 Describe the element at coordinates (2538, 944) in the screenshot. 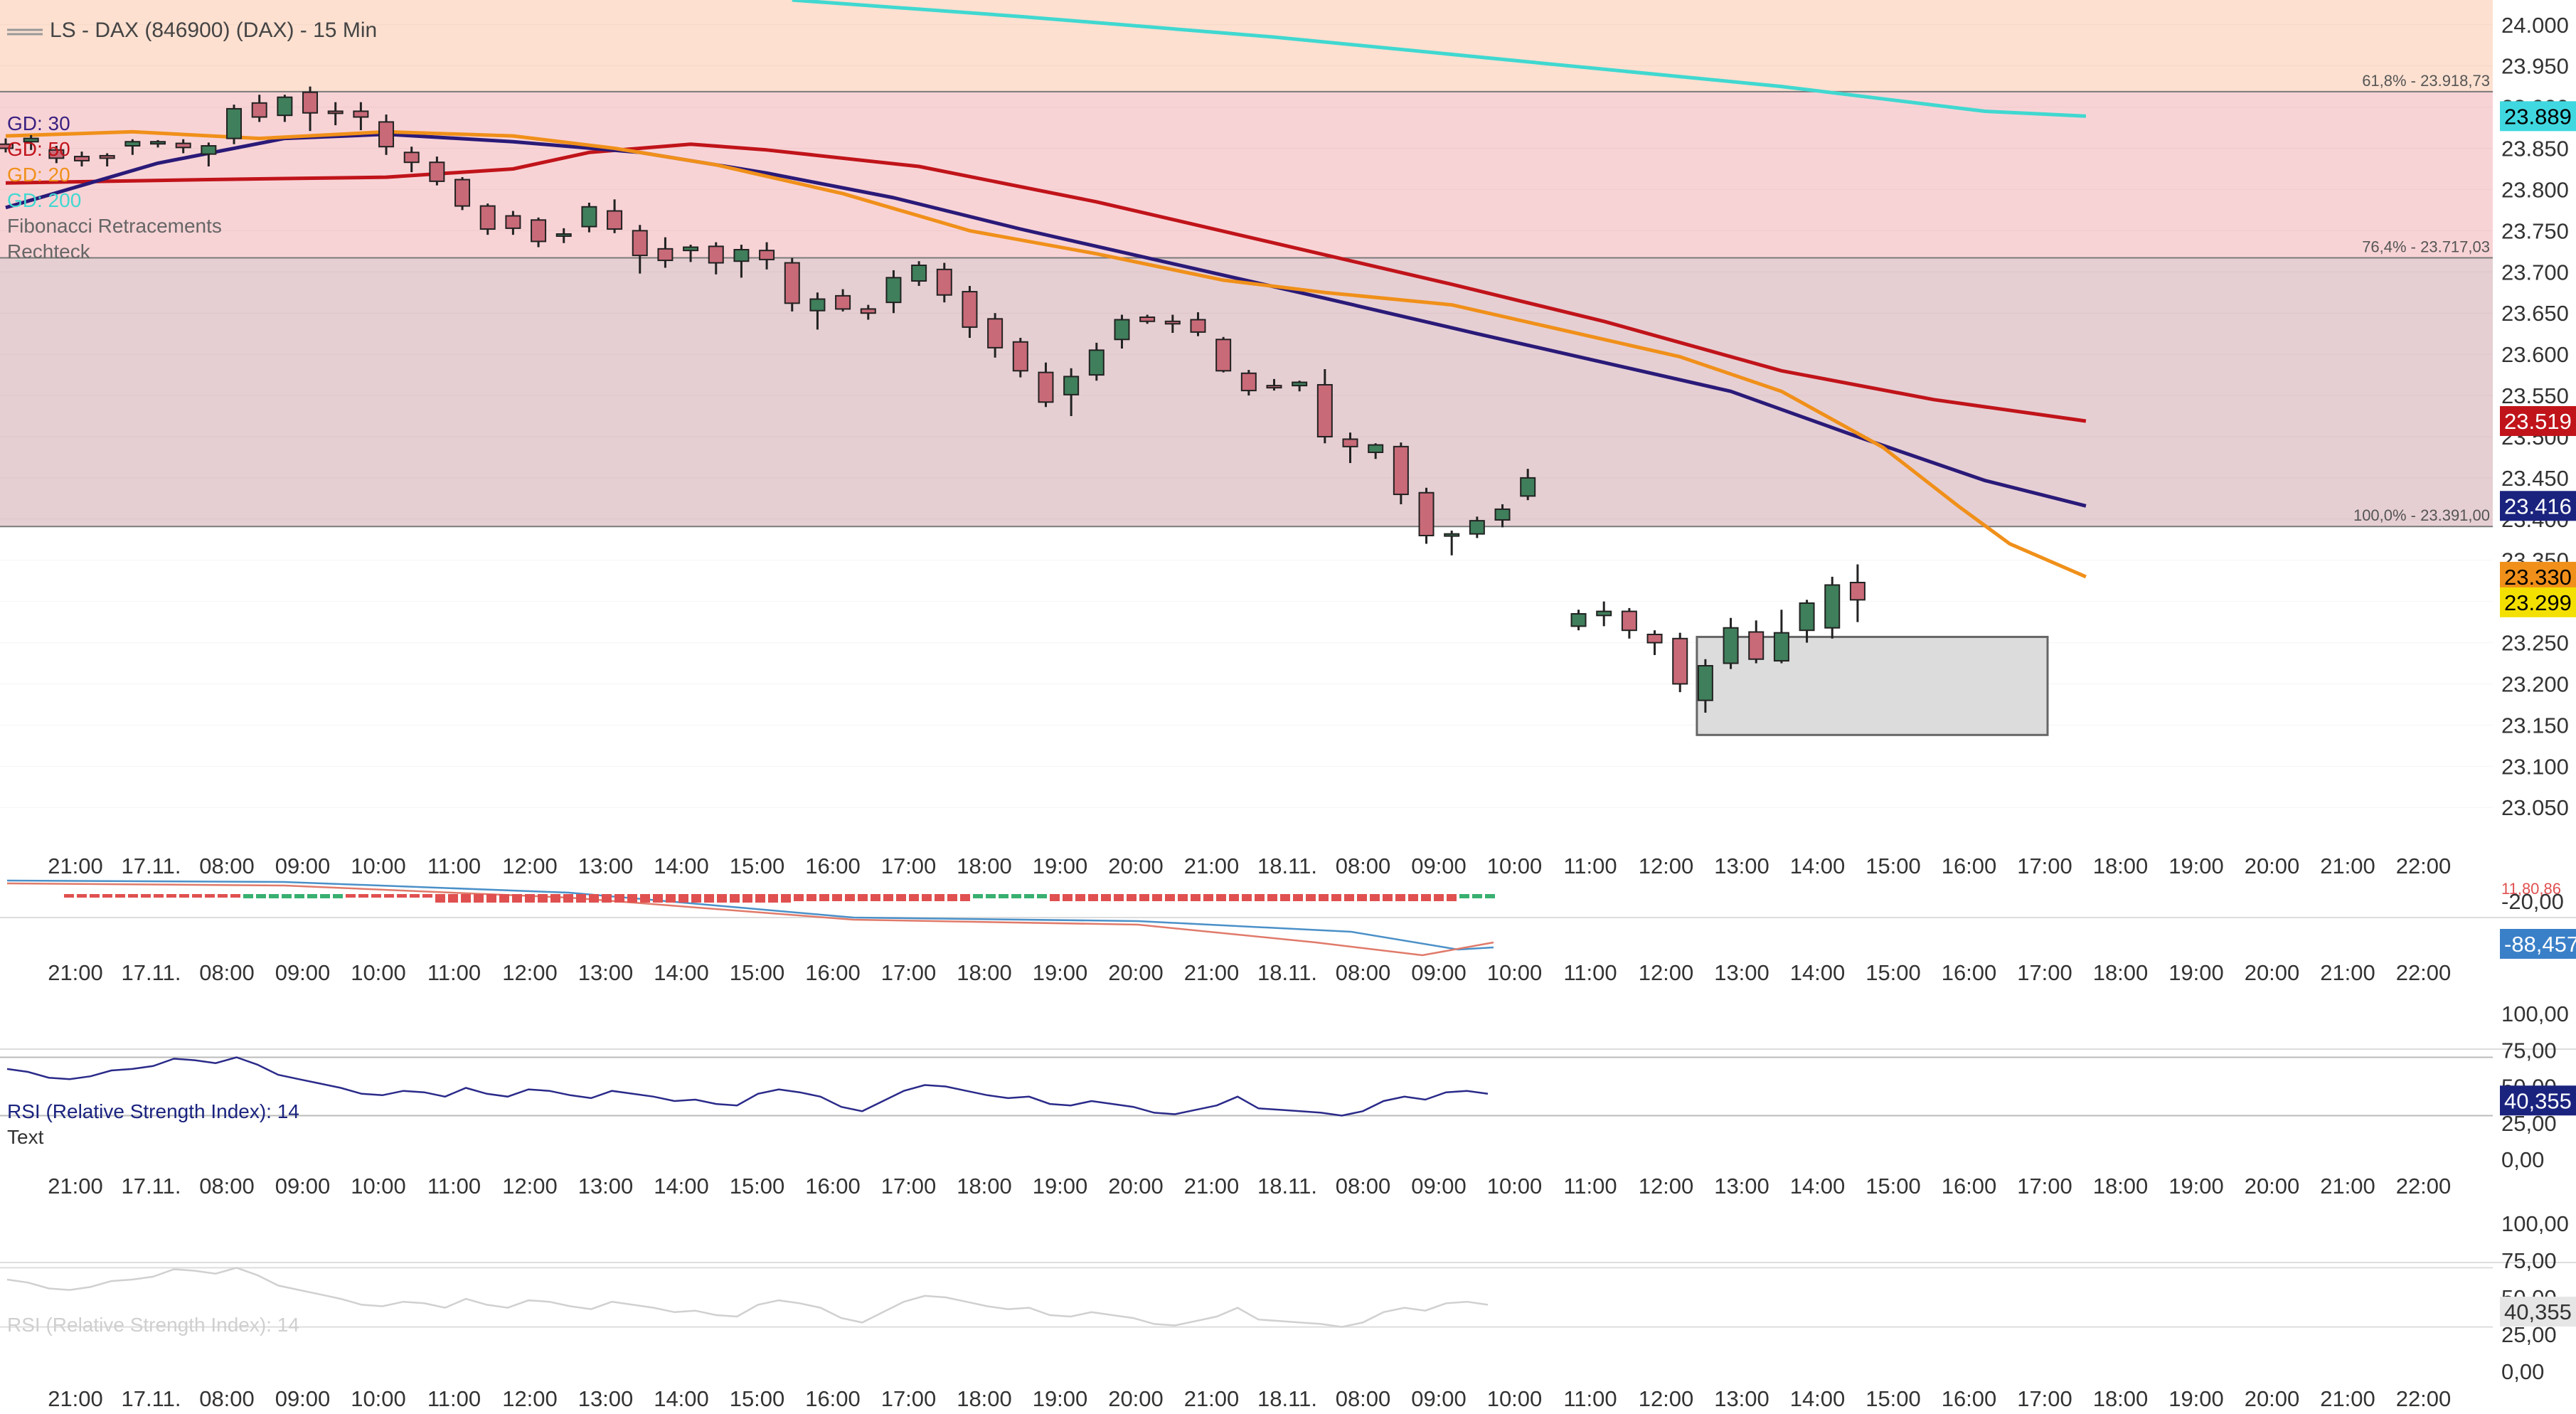

I see `macd-badge` at that location.